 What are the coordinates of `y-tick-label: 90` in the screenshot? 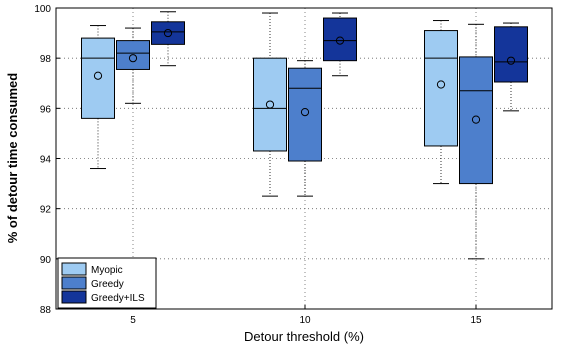 It's located at (46, 260).